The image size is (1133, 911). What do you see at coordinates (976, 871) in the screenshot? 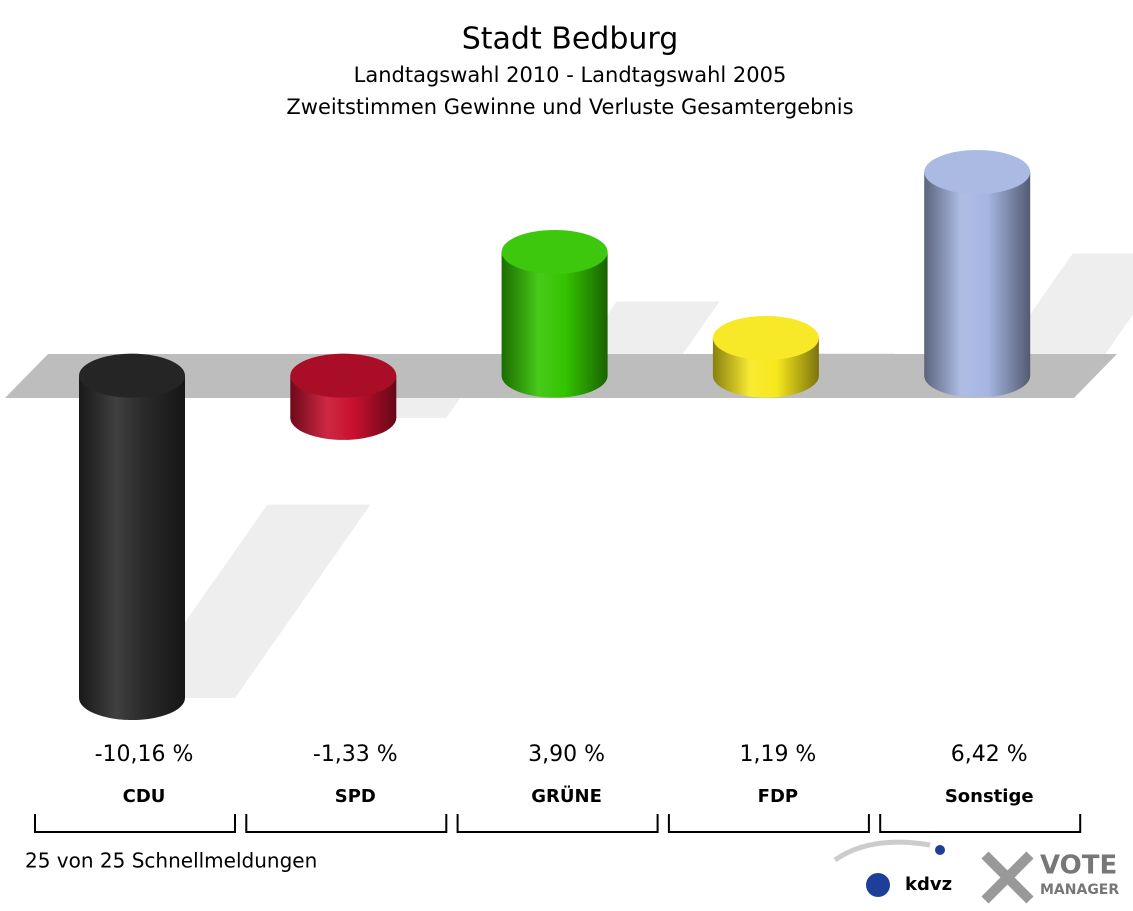
I see `logo: kdvz VOTE MANAGER` at bounding box center [976, 871].